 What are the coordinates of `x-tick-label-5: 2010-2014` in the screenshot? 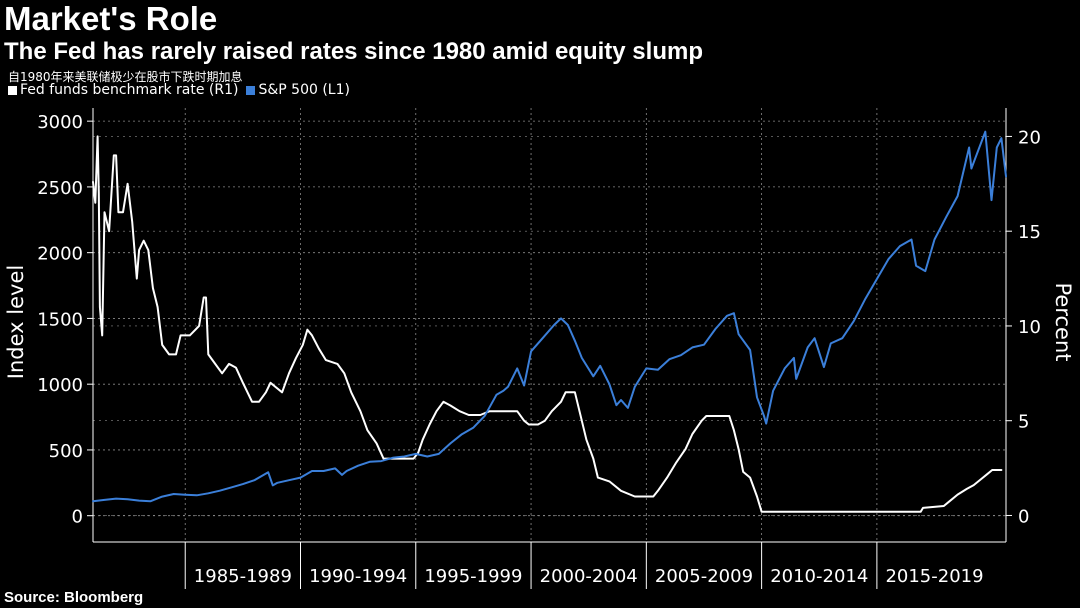 It's located at (819, 576).